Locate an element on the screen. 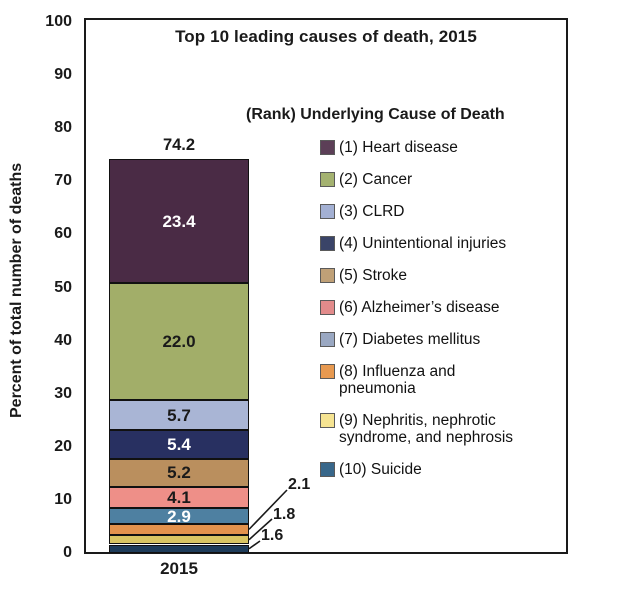 The image size is (640, 594). legend-item-label: (7) Diabetes mellitus is located at coordinates (410, 339).